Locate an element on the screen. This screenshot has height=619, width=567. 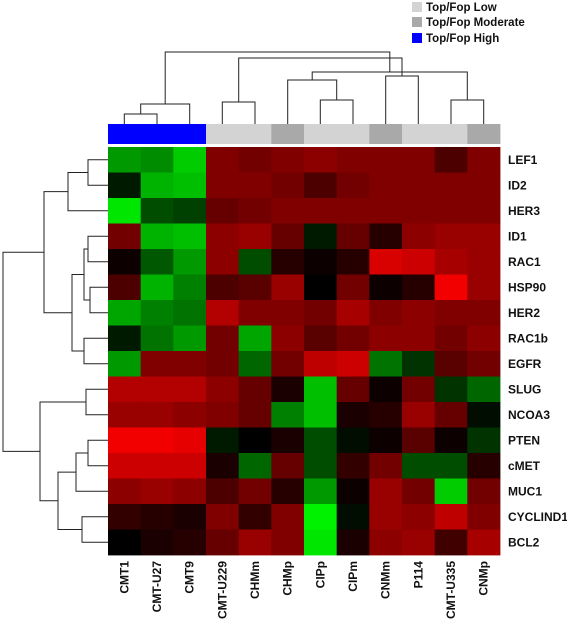
cell-rac1-chmp is located at coordinates (288, 262).